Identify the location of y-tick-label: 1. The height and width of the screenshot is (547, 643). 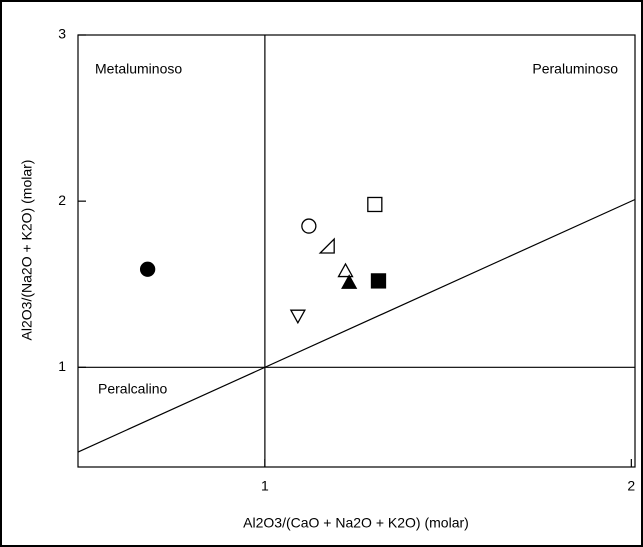
(62, 366).